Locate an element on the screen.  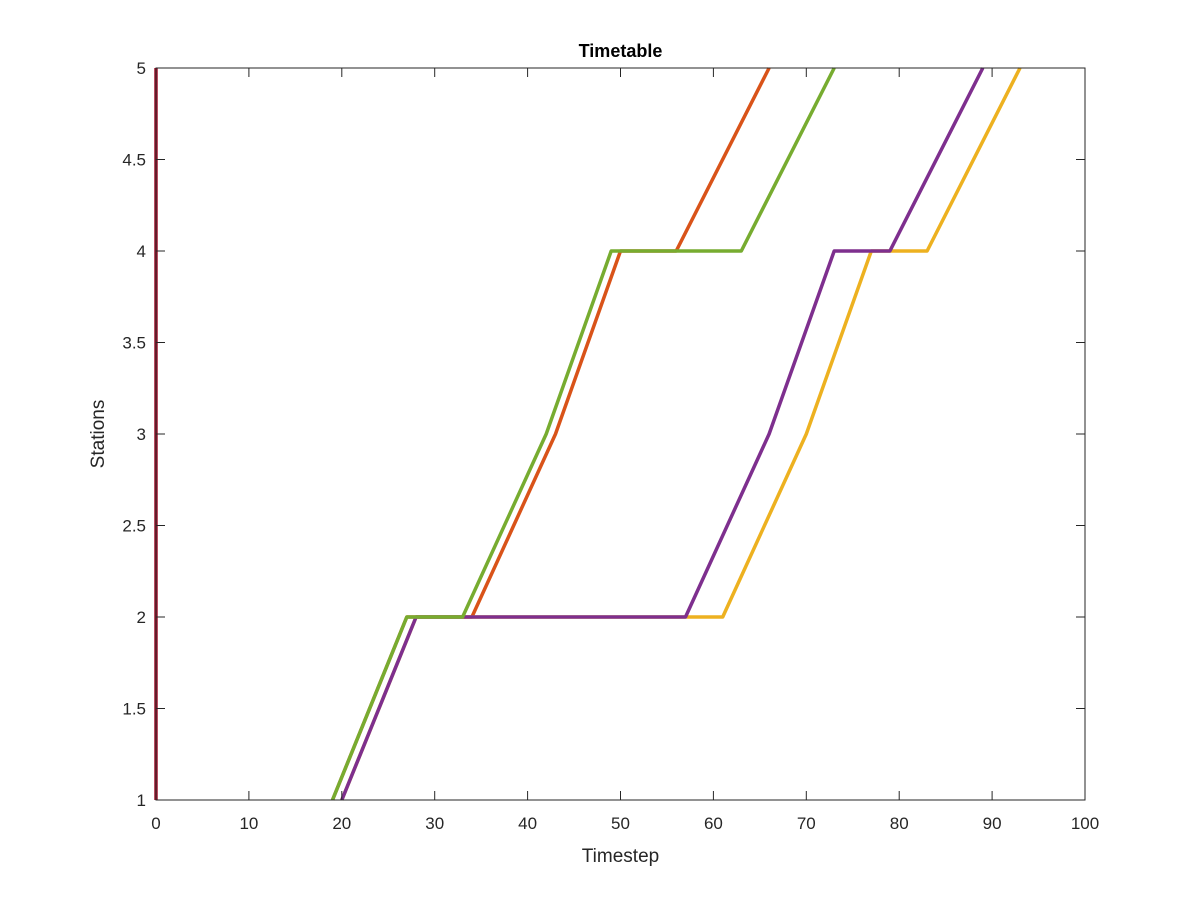
x-tick-label: 60 is located at coordinates (713, 823).